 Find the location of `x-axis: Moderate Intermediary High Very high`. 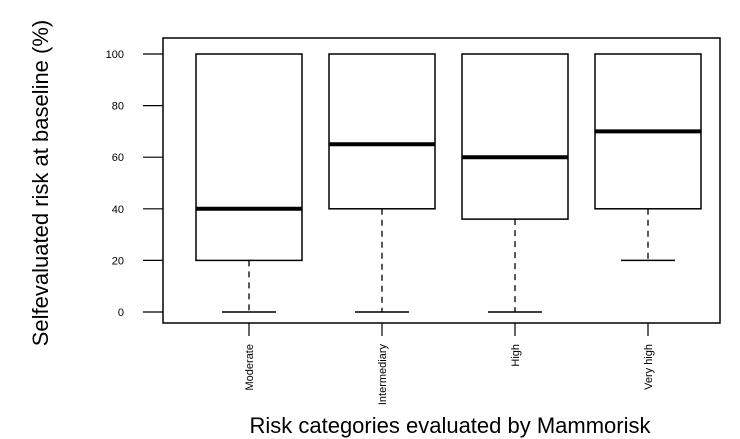

x-axis: Moderate Intermediary High Very high is located at coordinates (449, 364).